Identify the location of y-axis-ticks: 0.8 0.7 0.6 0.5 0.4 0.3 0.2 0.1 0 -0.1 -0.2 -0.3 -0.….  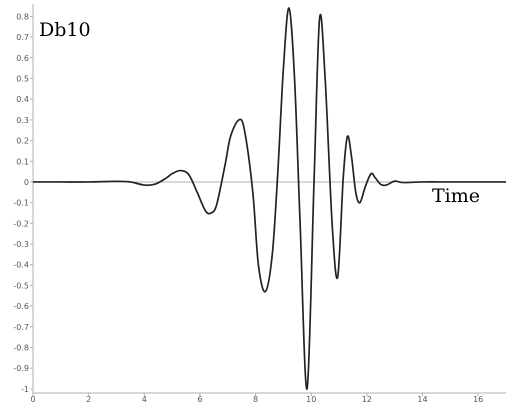
(23, 203).